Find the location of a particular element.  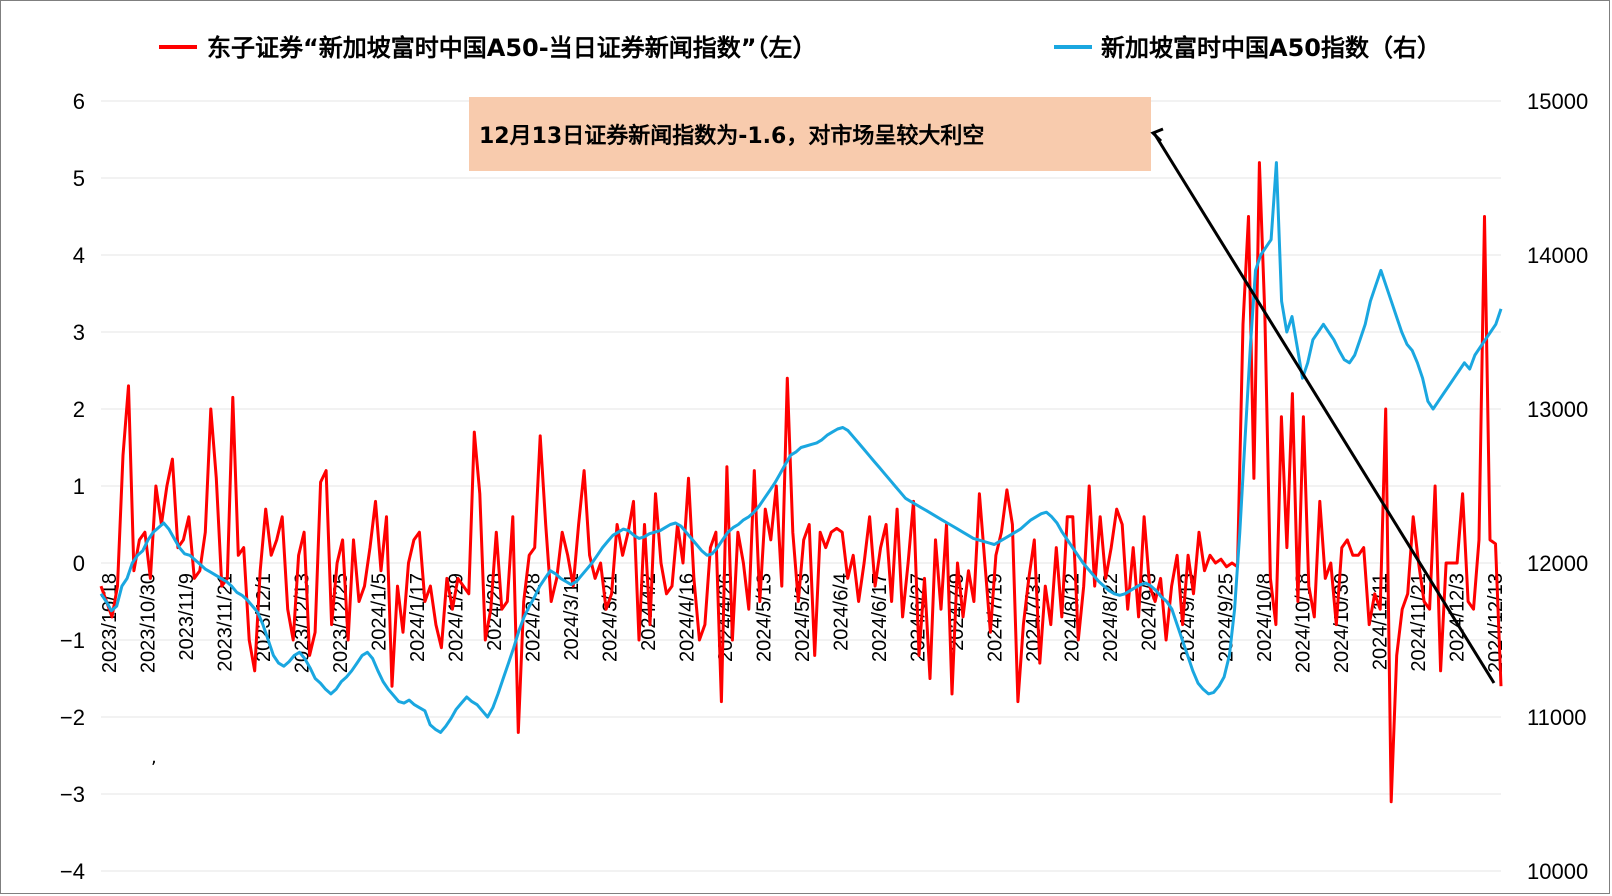

left-tick-label: 3 is located at coordinates (79, 332).